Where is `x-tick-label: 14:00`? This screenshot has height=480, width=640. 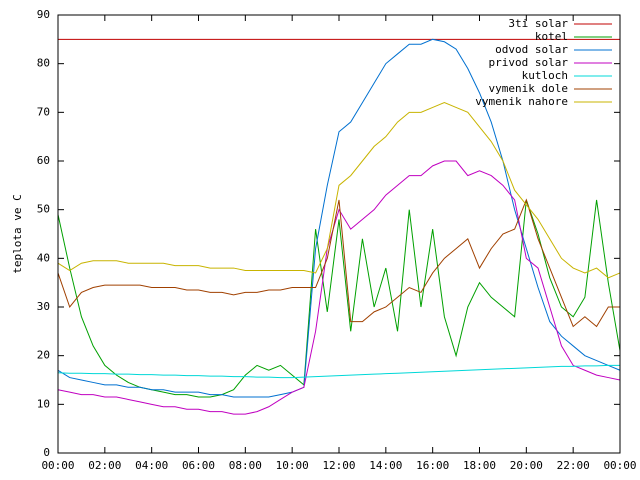
x-tick-label: 14:00 is located at coordinates (385, 465).